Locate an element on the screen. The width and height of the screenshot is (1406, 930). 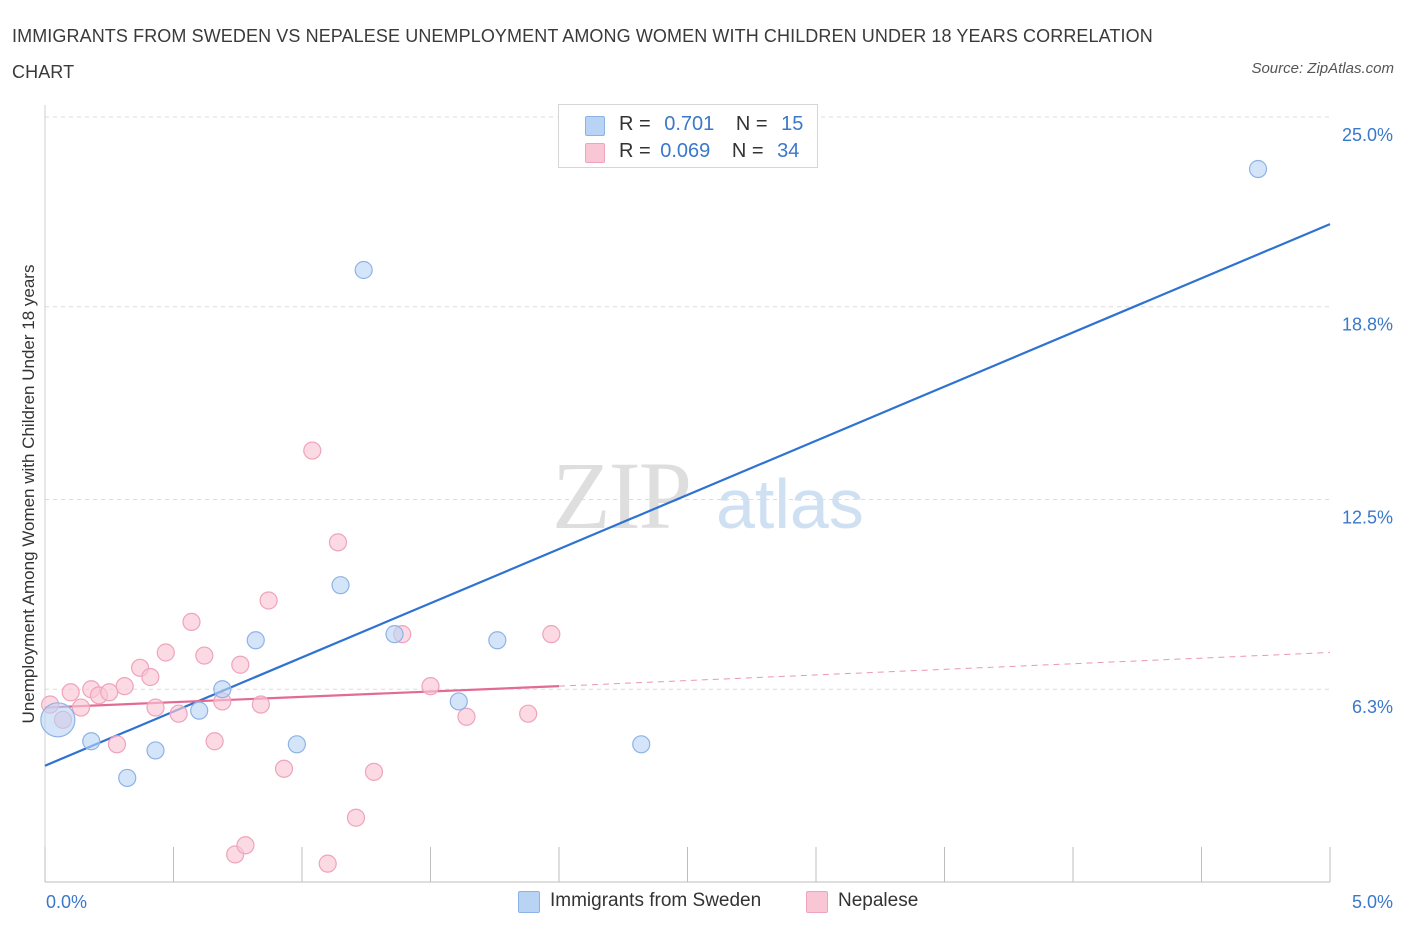
stats-legend: R = 0.701 N = 15 R = 0.069 N = 34 is located at coordinates (688, 136).